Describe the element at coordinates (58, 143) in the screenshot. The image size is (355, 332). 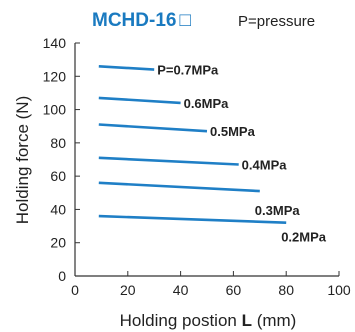
I see `y-tick-label: 80` at that location.